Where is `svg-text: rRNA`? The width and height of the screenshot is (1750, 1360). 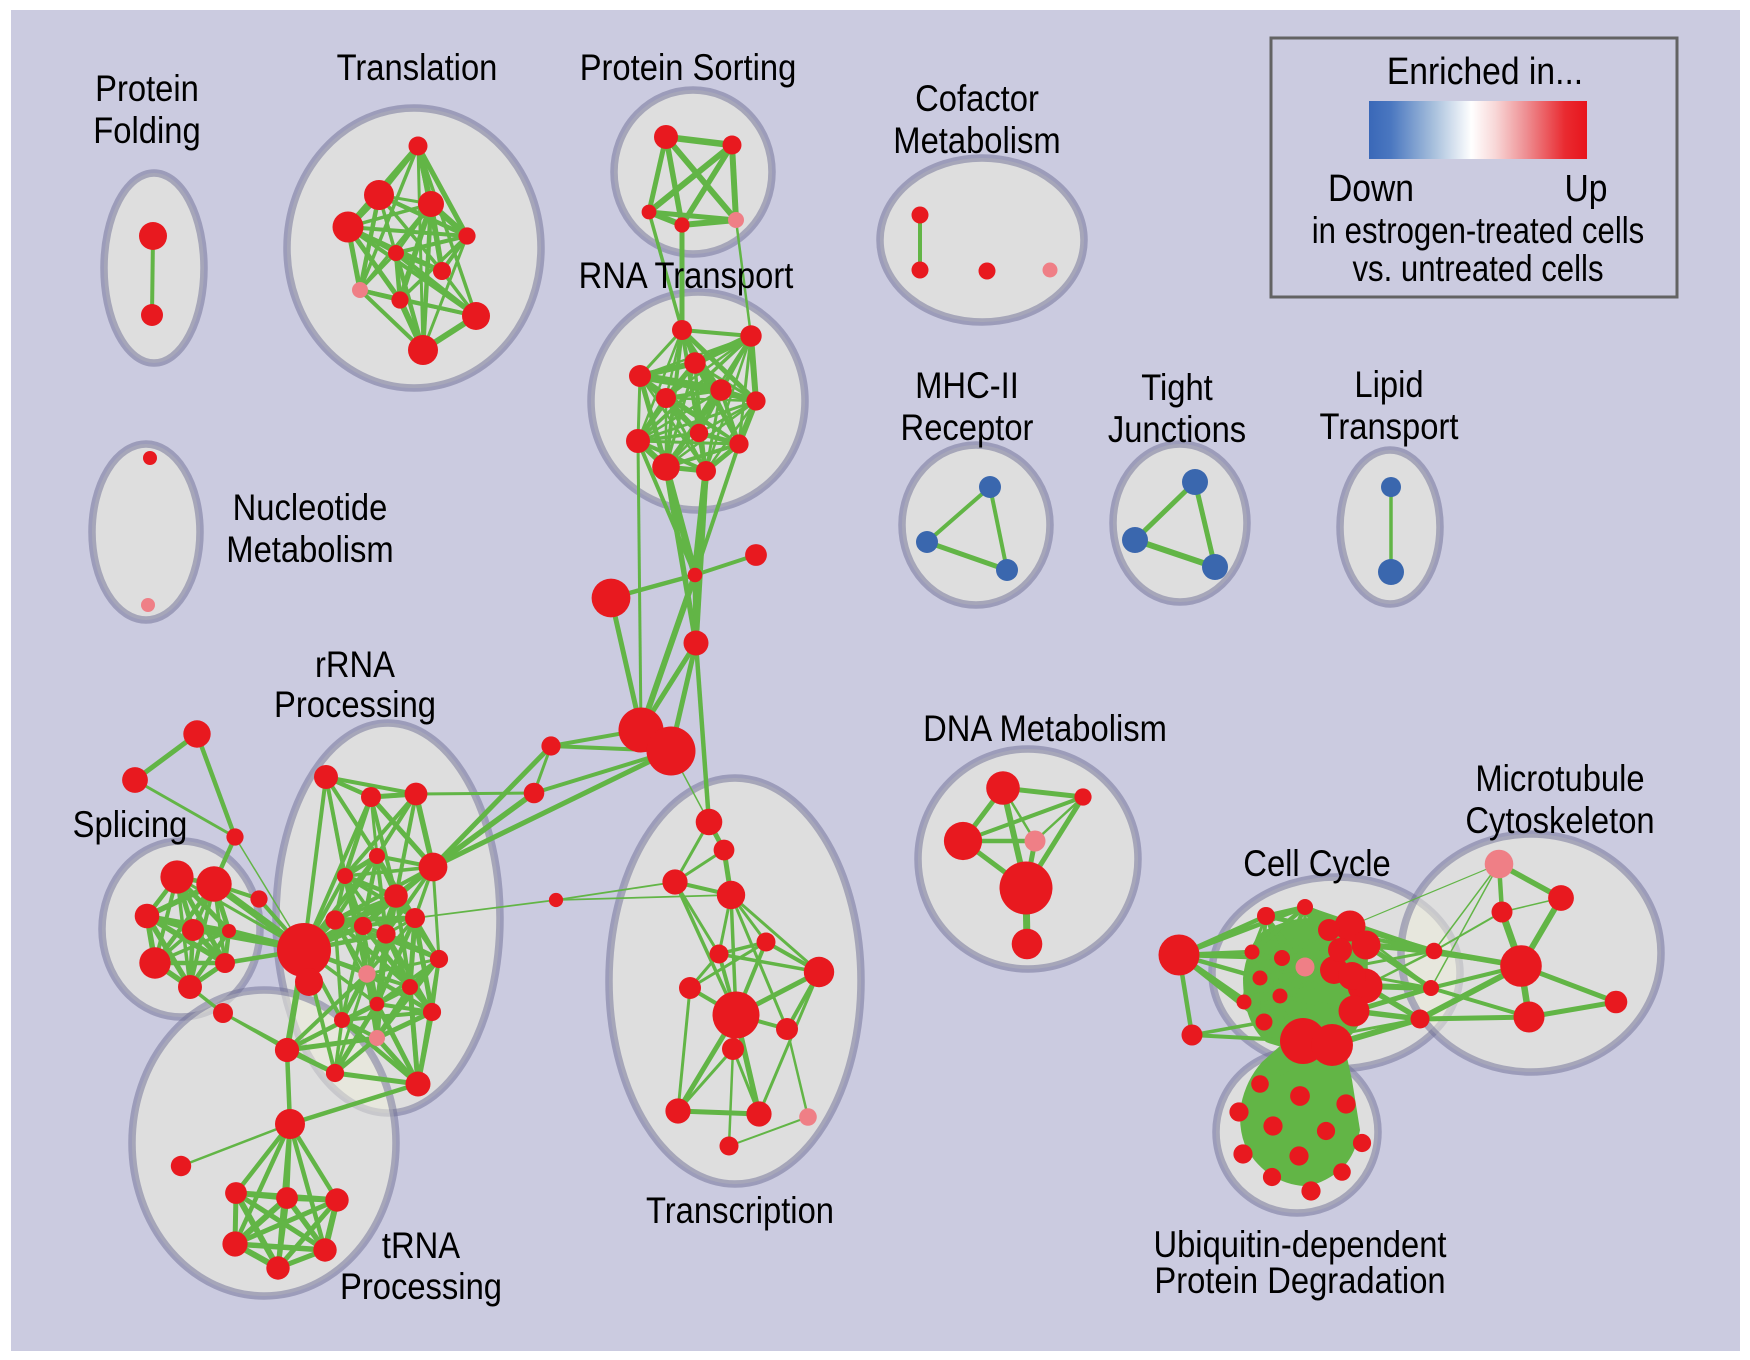
svg-text: rRNA is located at coordinates (355, 664).